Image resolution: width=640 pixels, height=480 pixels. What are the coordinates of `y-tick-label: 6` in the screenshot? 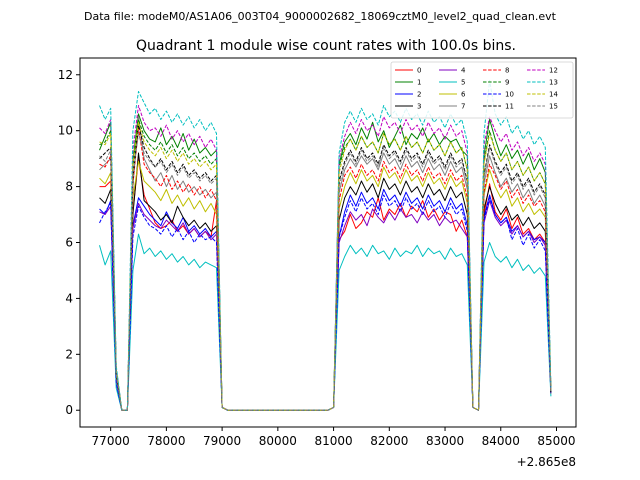 It's located at (69, 243).